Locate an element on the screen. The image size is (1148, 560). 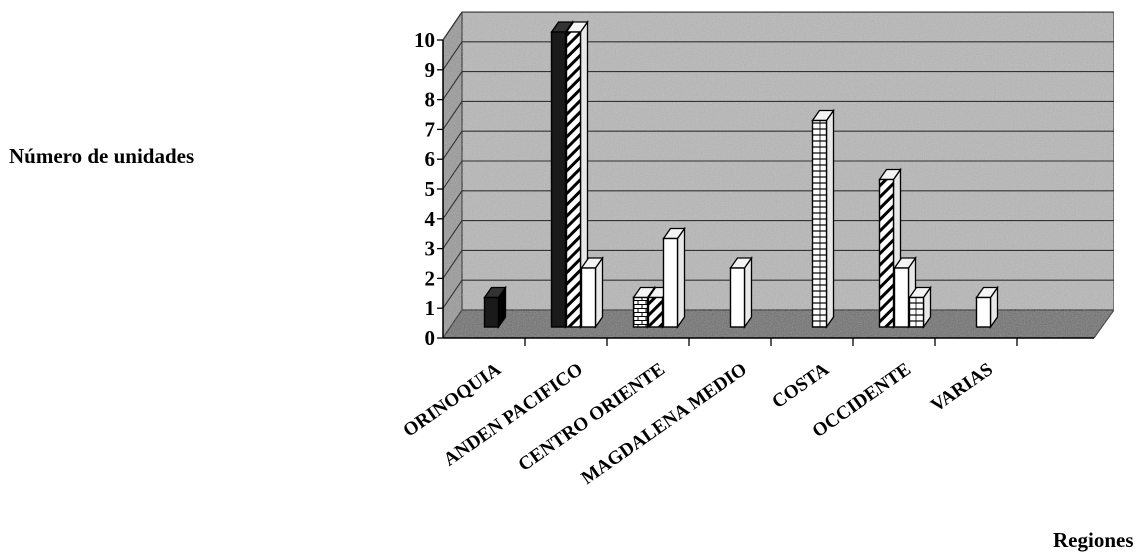
y-tick-label: 10 is located at coordinates (424, 40).